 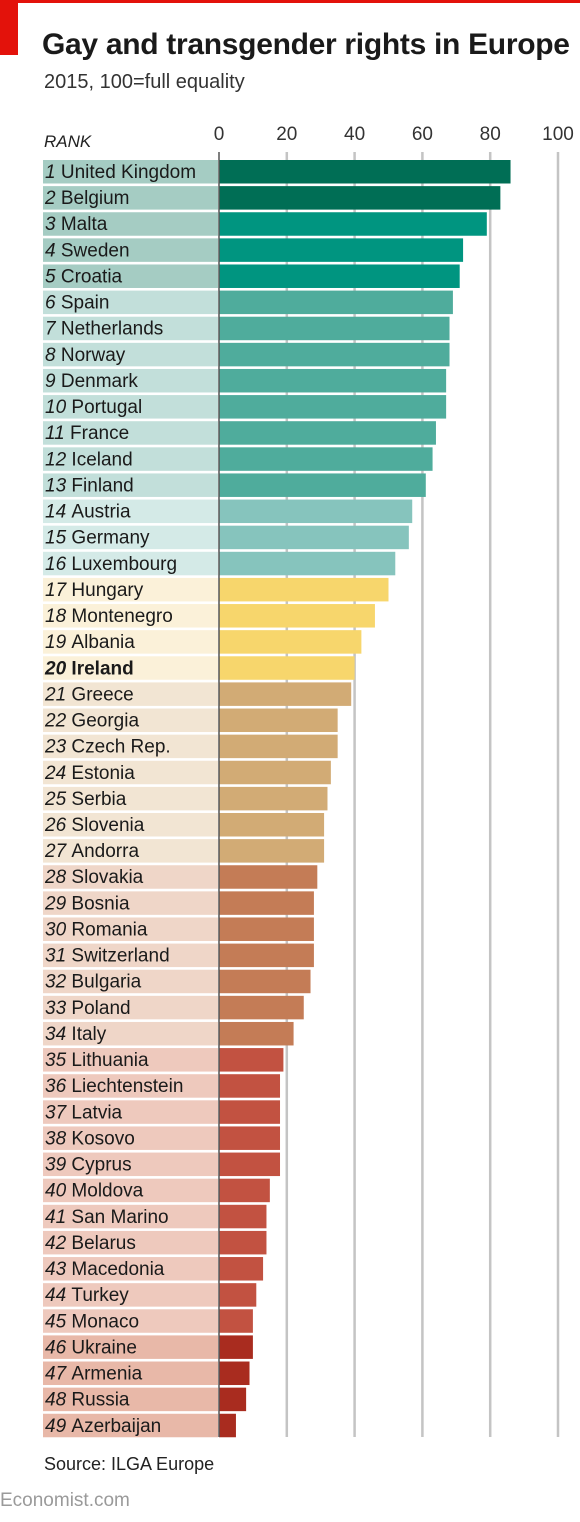 What do you see at coordinates (94, 590) in the screenshot?
I see `country-label: 17 Hungary` at bounding box center [94, 590].